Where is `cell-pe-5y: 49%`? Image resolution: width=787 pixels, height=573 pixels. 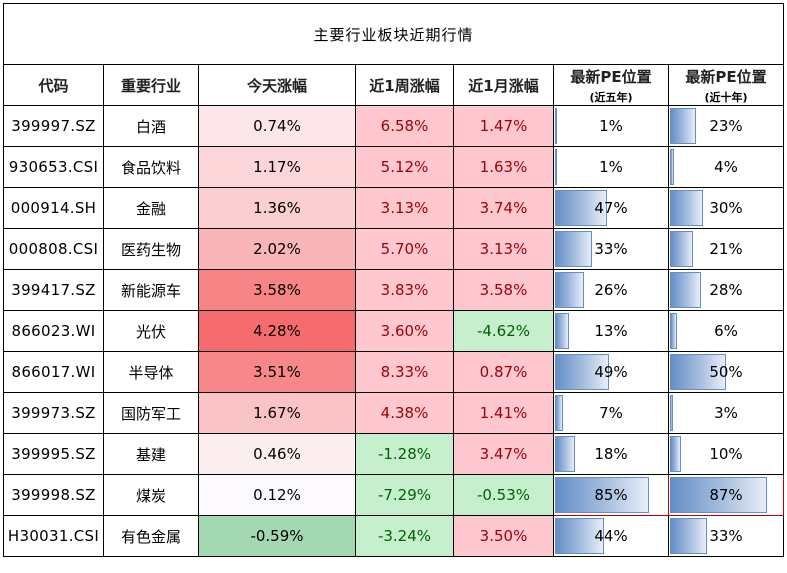 cell-pe-5y: 49% is located at coordinates (611, 372).